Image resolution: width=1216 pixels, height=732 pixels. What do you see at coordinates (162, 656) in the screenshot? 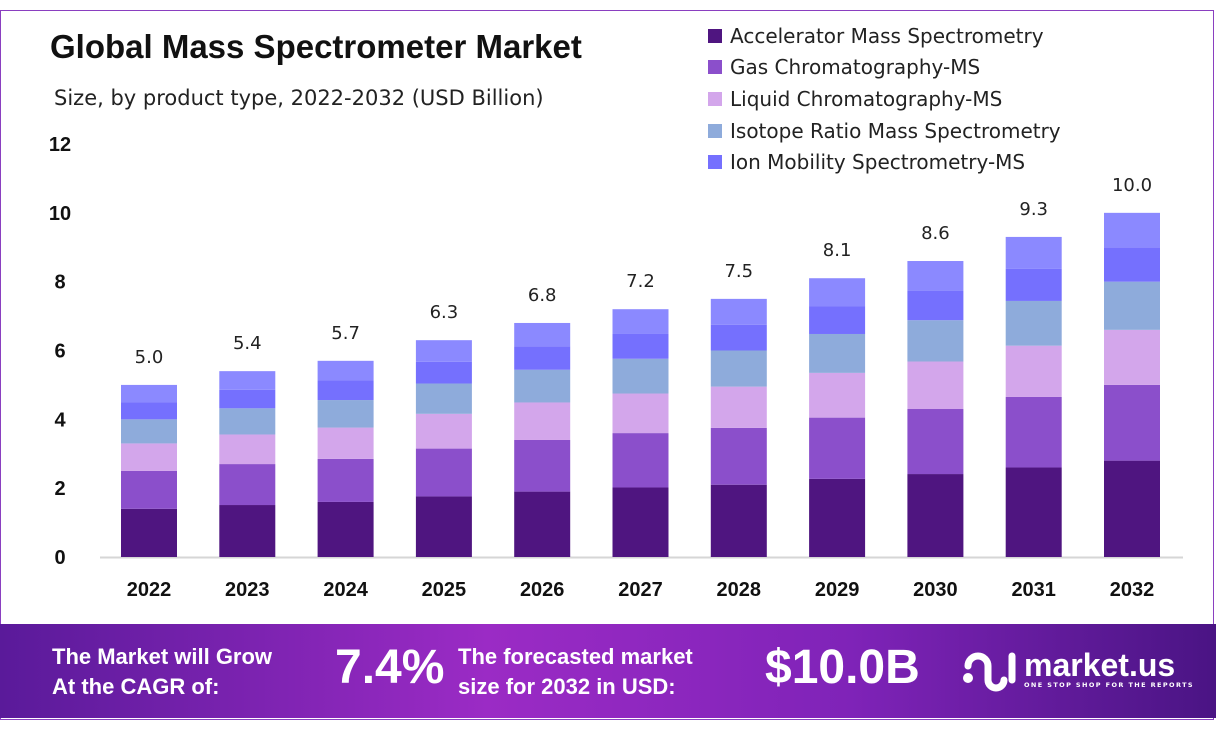
I see `cagr-label-line: The Market will Grow` at bounding box center [162, 656].